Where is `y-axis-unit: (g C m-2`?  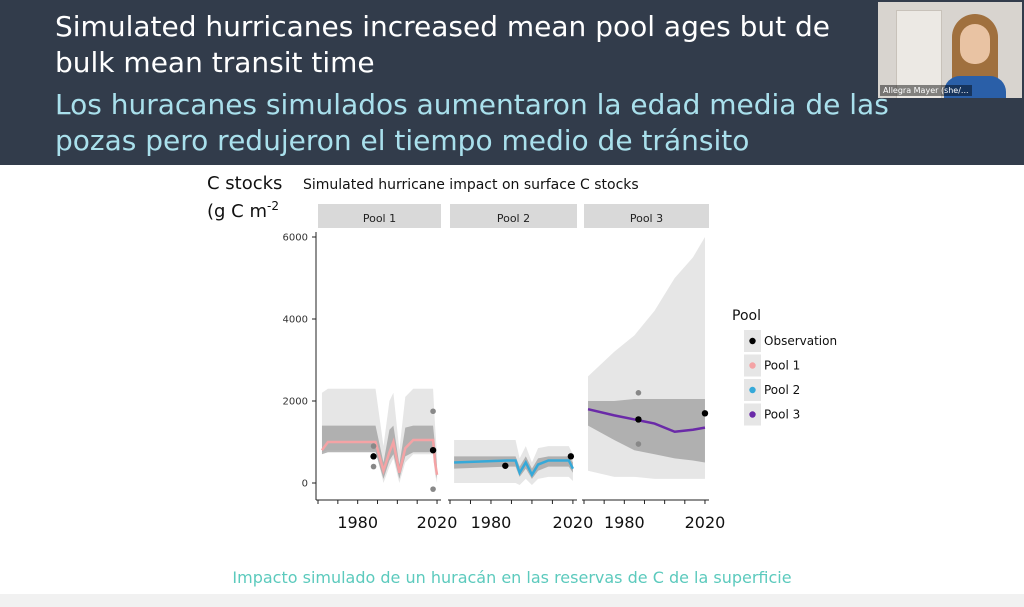
y-axis-unit: (g C m-2 is located at coordinates (243, 210).